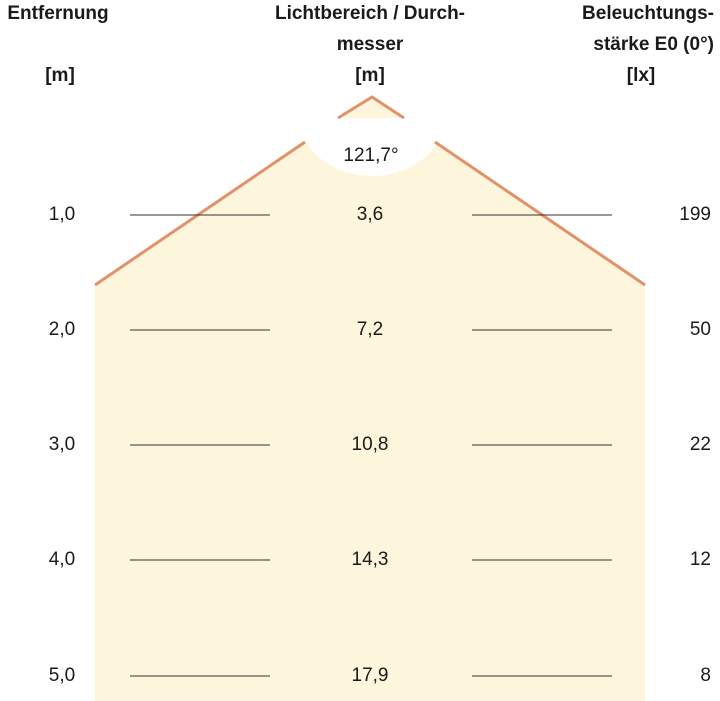 The height and width of the screenshot is (701, 720). What do you see at coordinates (370, 444) in the screenshot?
I see `diameter: 10,8` at bounding box center [370, 444].